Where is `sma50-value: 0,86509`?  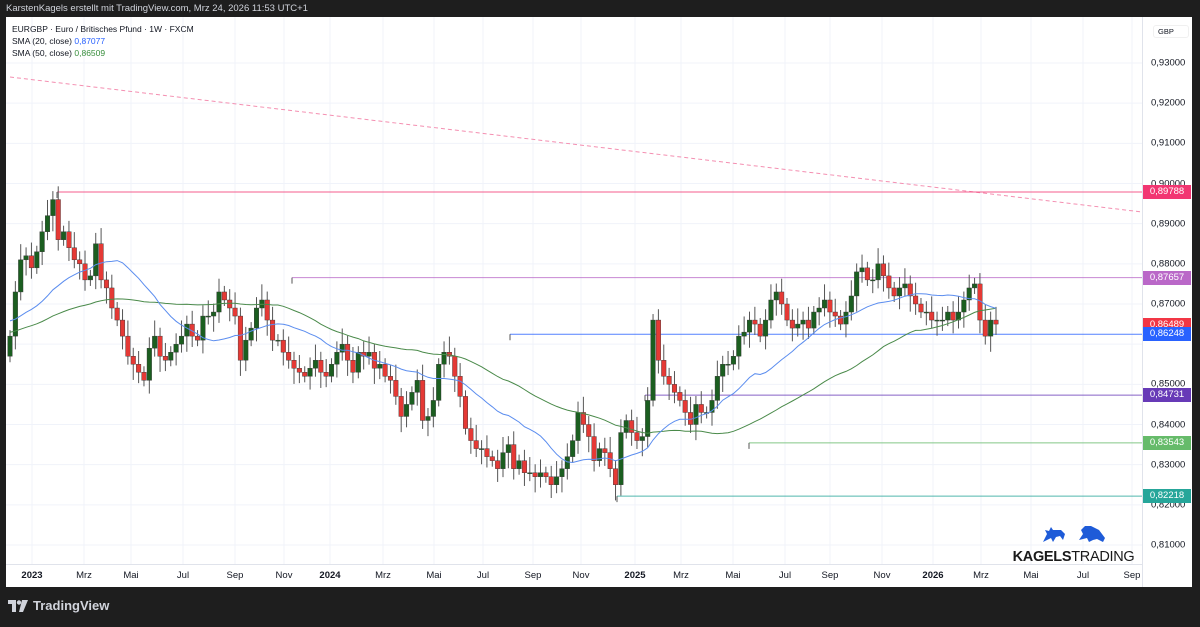
sma50-value: 0,86509 is located at coordinates (90, 53).